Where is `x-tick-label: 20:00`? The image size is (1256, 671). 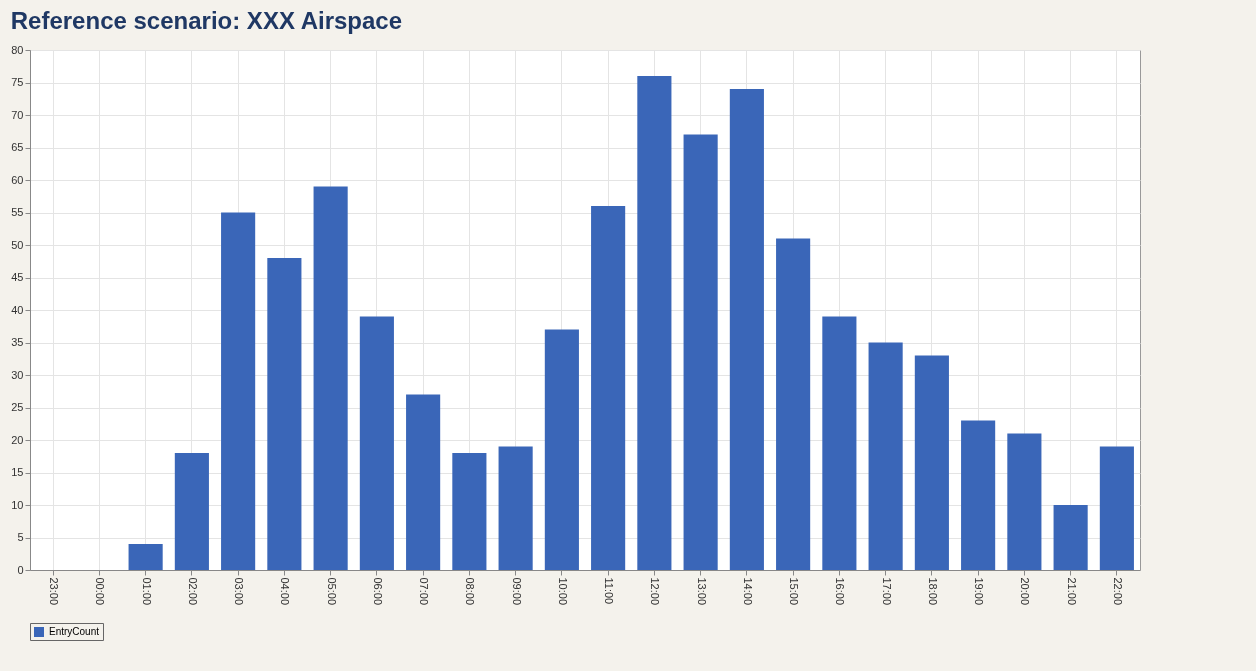 x-tick-label: 20:00 is located at coordinates (1025, 591).